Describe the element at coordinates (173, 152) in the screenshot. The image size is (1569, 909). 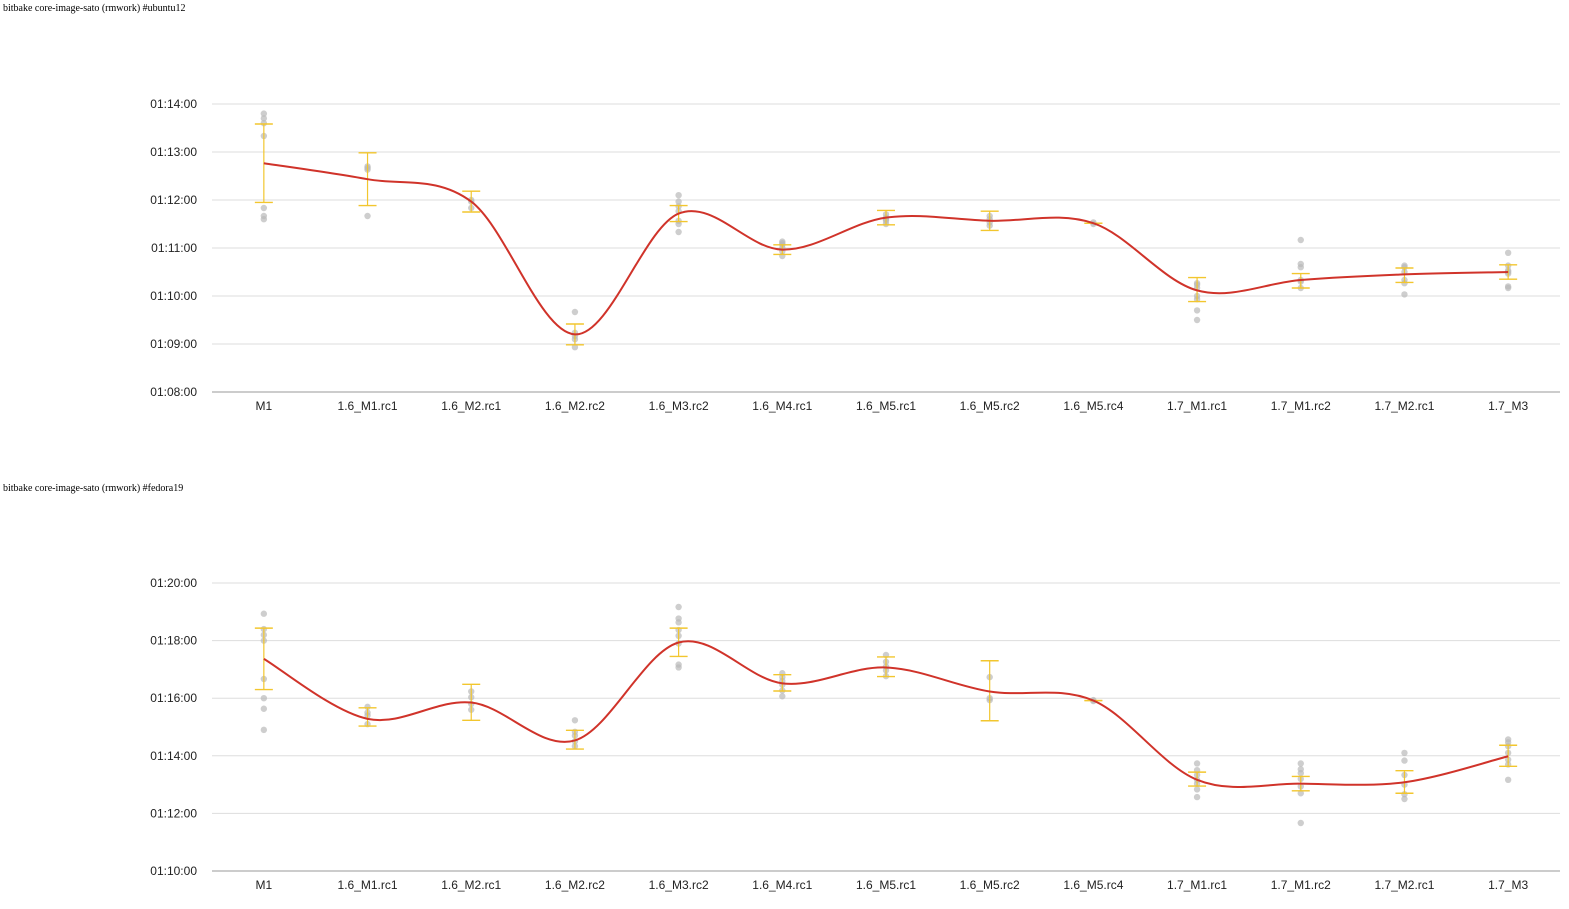
I see `y-tick-label: 01:13:00` at that location.